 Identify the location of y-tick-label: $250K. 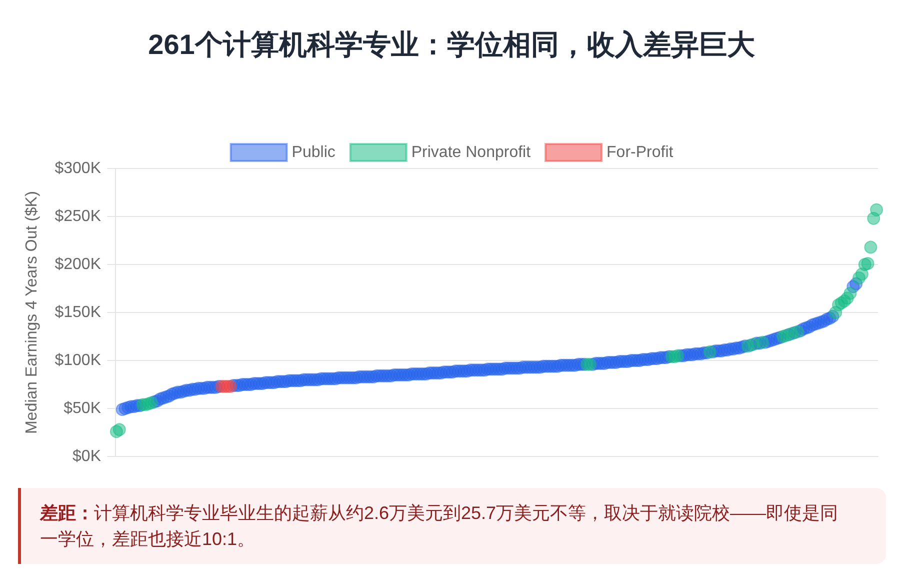
(78, 216).